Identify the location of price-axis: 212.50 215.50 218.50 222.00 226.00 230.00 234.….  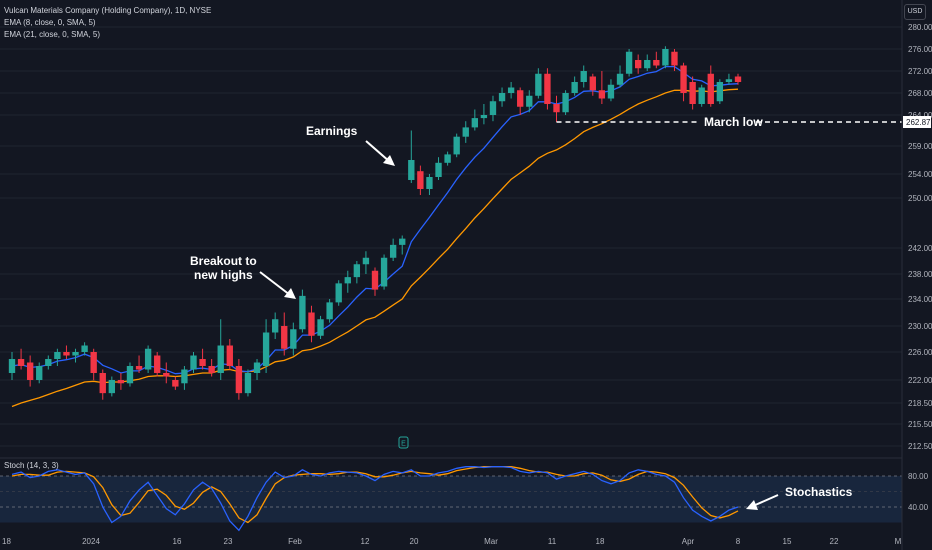
(916, 275).